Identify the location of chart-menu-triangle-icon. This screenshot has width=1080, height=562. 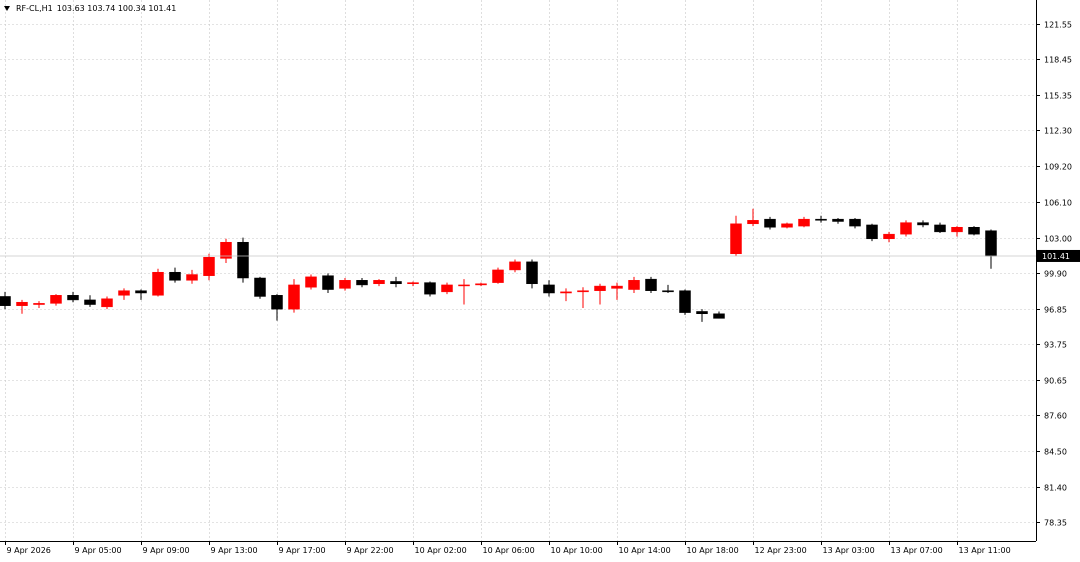
(7, 8).